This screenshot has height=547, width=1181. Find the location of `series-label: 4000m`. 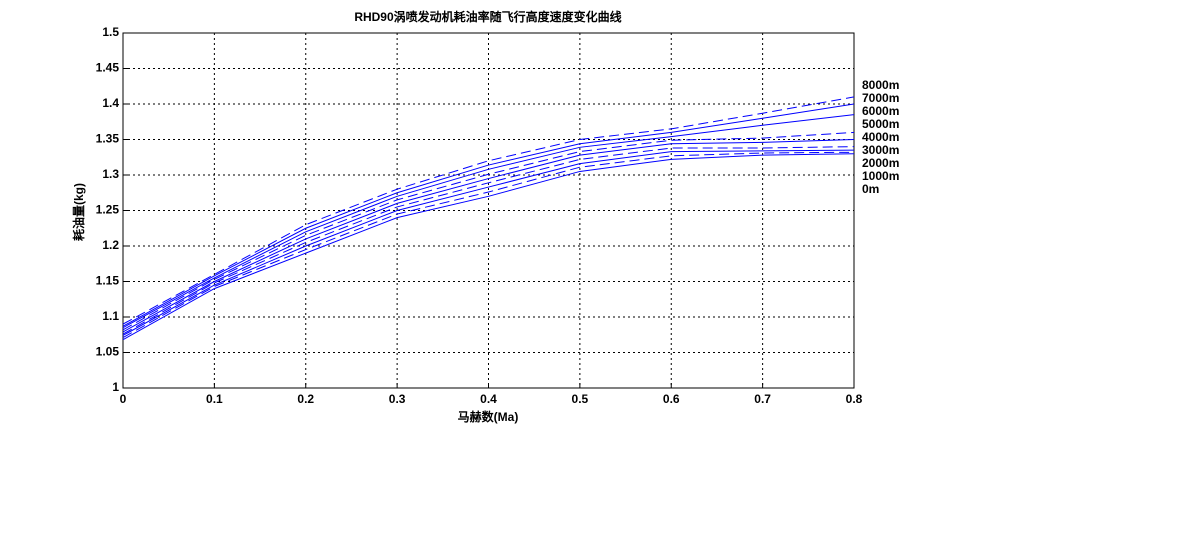

series-label: 4000m is located at coordinates (880, 137).